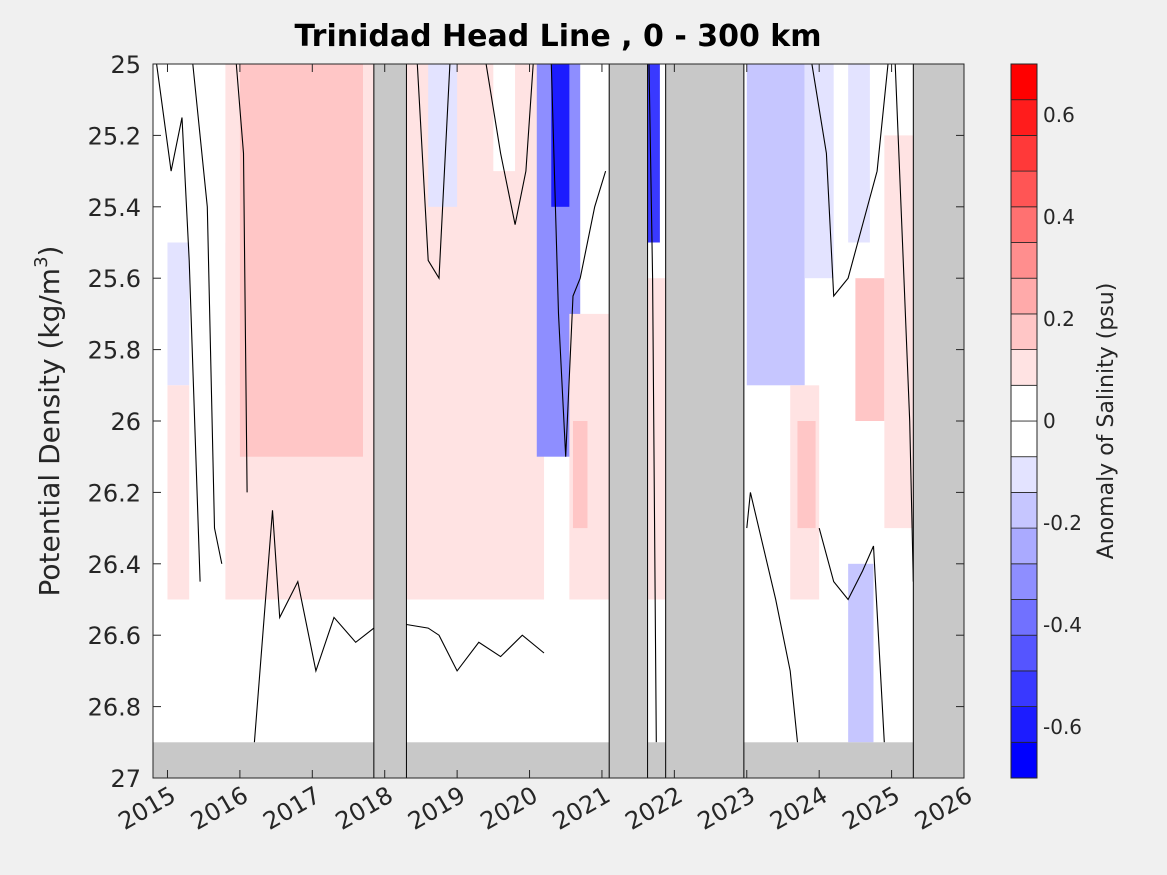  I want to click on colorbar-tick-label: -0.6, so click(1062, 727).